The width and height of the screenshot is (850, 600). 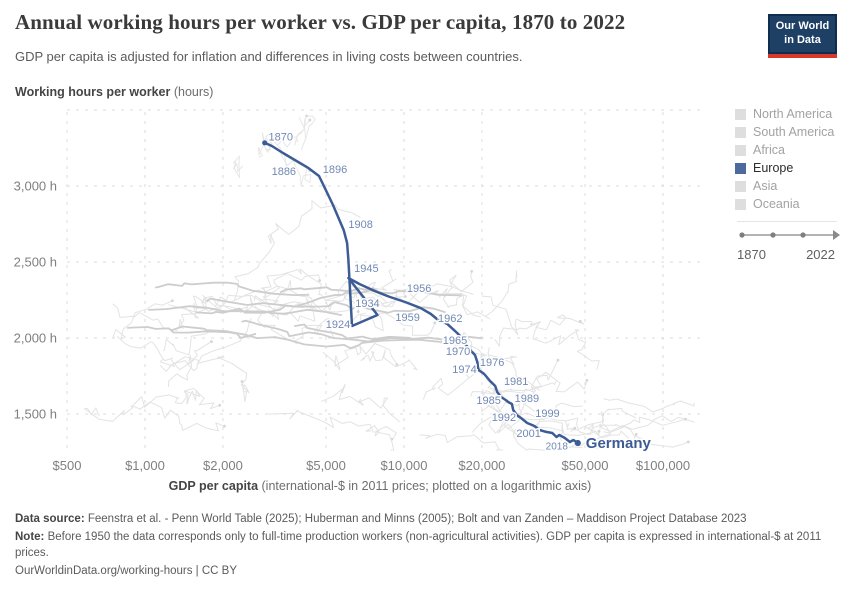 What do you see at coordinates (786, 254) in the screenshot?
I see `timeline-labels: 1870 2022` at bounding box center [786, 254].